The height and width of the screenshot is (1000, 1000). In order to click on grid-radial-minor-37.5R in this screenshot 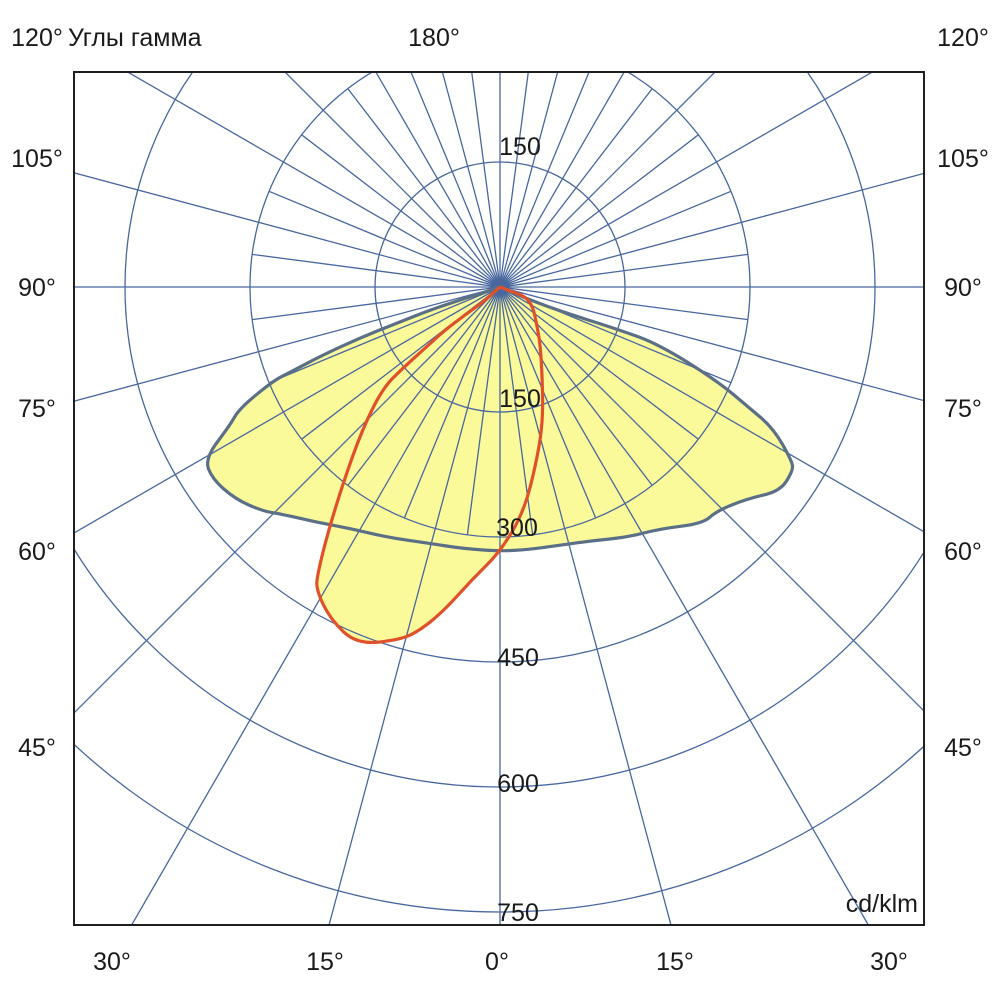, I will do `click(576, 386)`.